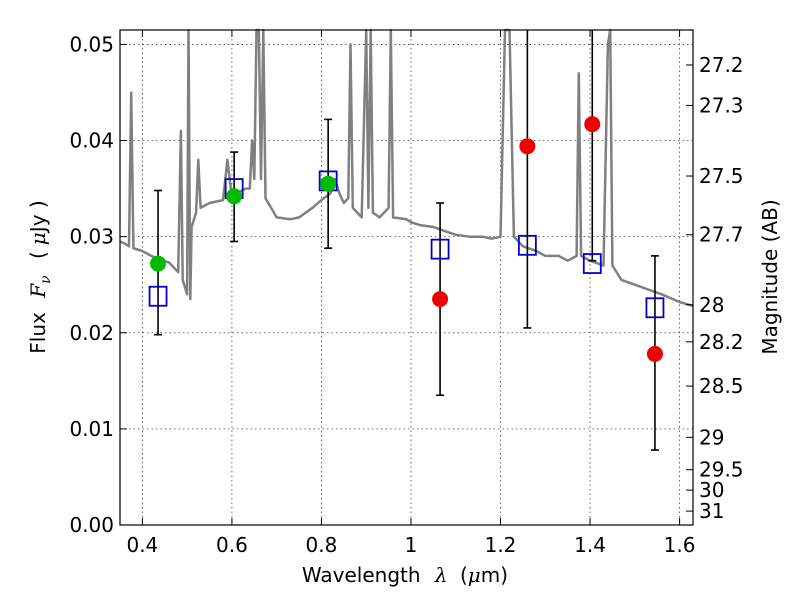 Image resolution: width=800 pixels, height=600 pixels. I want to click on y-tick-label: 0.00, so click(91, 525).